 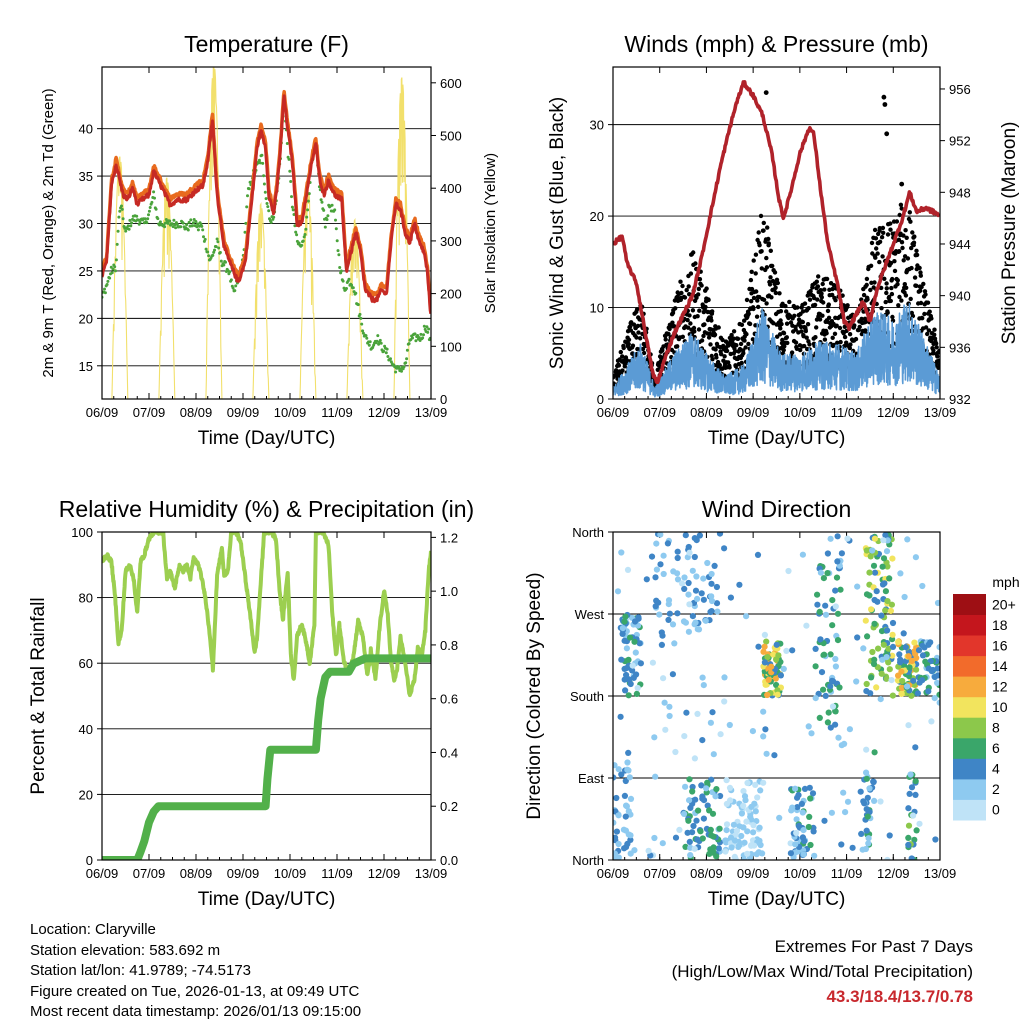 What do you see at coordinates (141, 970) in the screenshot?
I see `station-latlon: Station lat/lon: 41.9789; -74.5173` at bounding box center [141, 970].